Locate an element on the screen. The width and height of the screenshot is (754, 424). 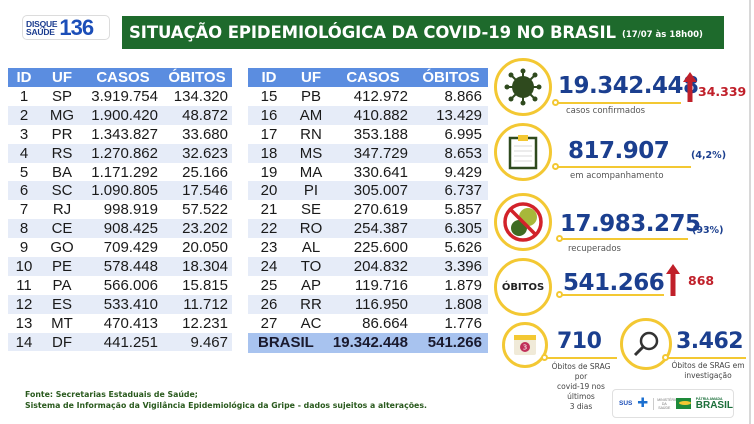
srag-investigation-label-l1: Óbitos de SRAG em is located at coordinates (708, 365).